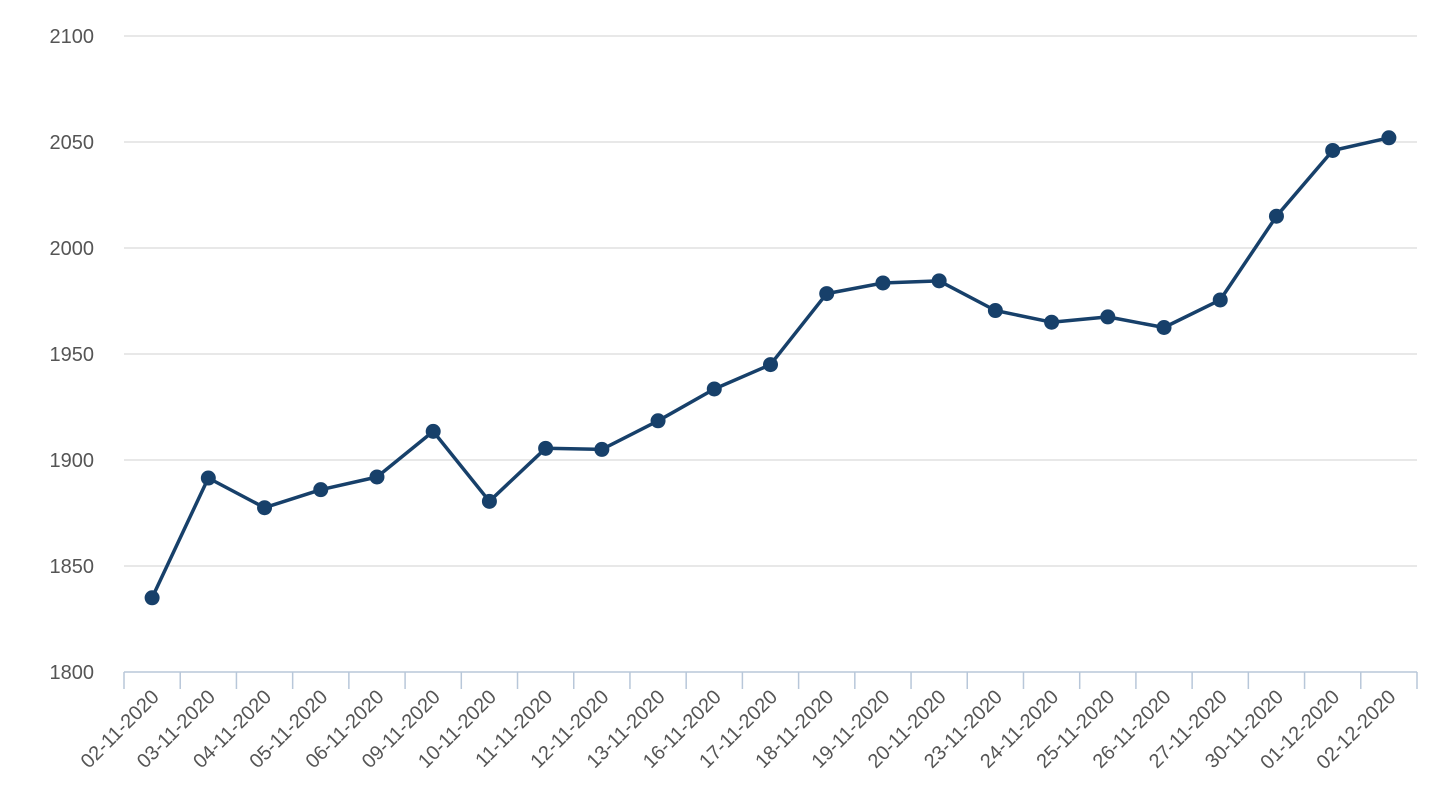  I want to click on x-axis, so click(770, 680).